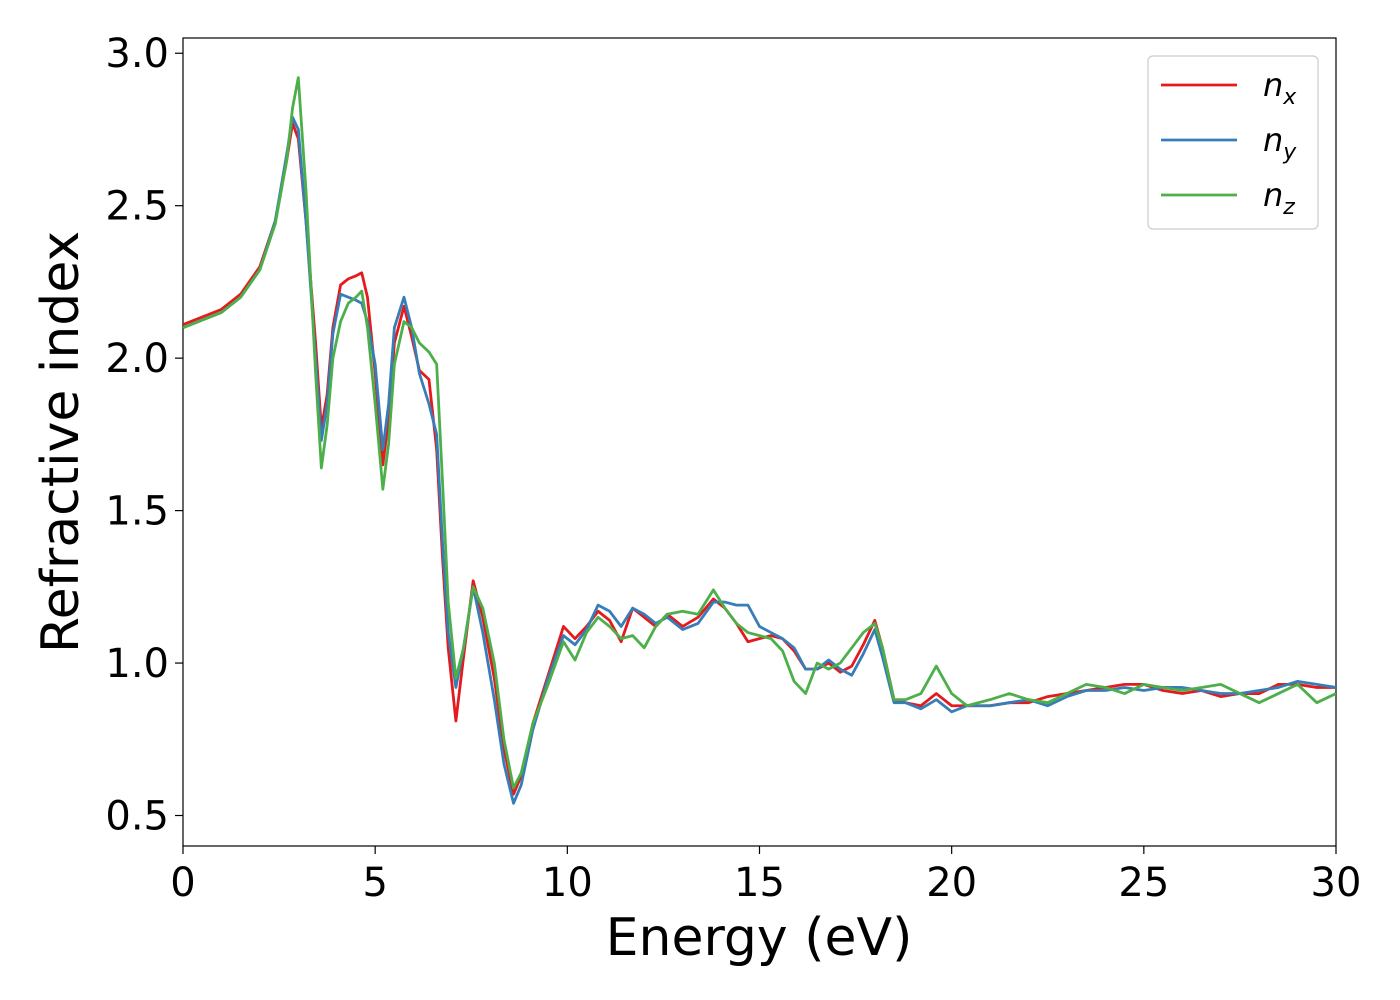  What do you see at coordinates (1279, 198) in the screenshot?
I see `legend-label-nz: nz` at bounding box center [1279, 198].